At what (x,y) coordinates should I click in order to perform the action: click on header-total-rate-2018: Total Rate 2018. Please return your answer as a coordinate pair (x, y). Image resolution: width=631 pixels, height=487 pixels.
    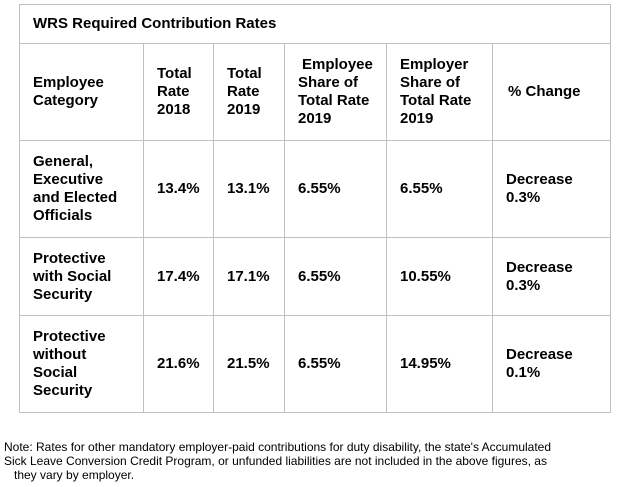
    Looking at the image, I should click on (178, 92).